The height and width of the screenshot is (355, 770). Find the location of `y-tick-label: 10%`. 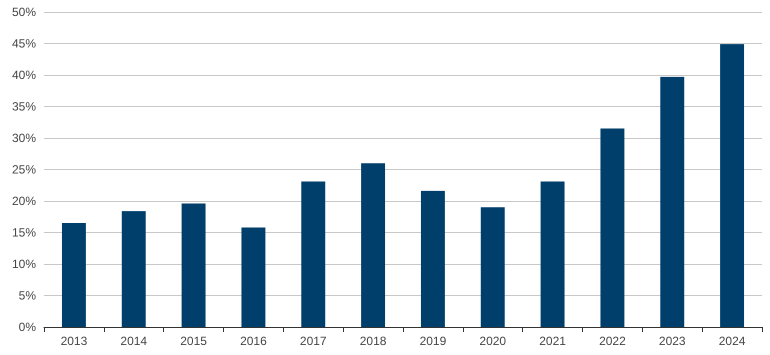

y-tick-label: 10% is located at coordinates (24, 264).